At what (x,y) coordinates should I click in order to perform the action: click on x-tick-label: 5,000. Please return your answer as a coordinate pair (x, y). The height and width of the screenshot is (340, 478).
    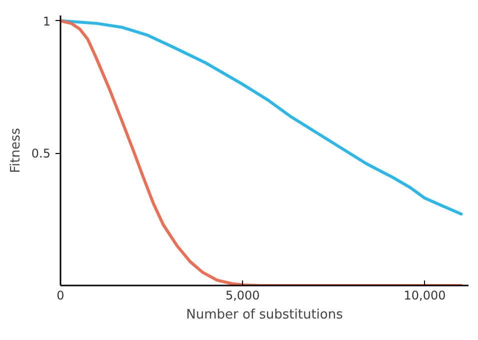
    Looking at the image, I should click on (242, 295).